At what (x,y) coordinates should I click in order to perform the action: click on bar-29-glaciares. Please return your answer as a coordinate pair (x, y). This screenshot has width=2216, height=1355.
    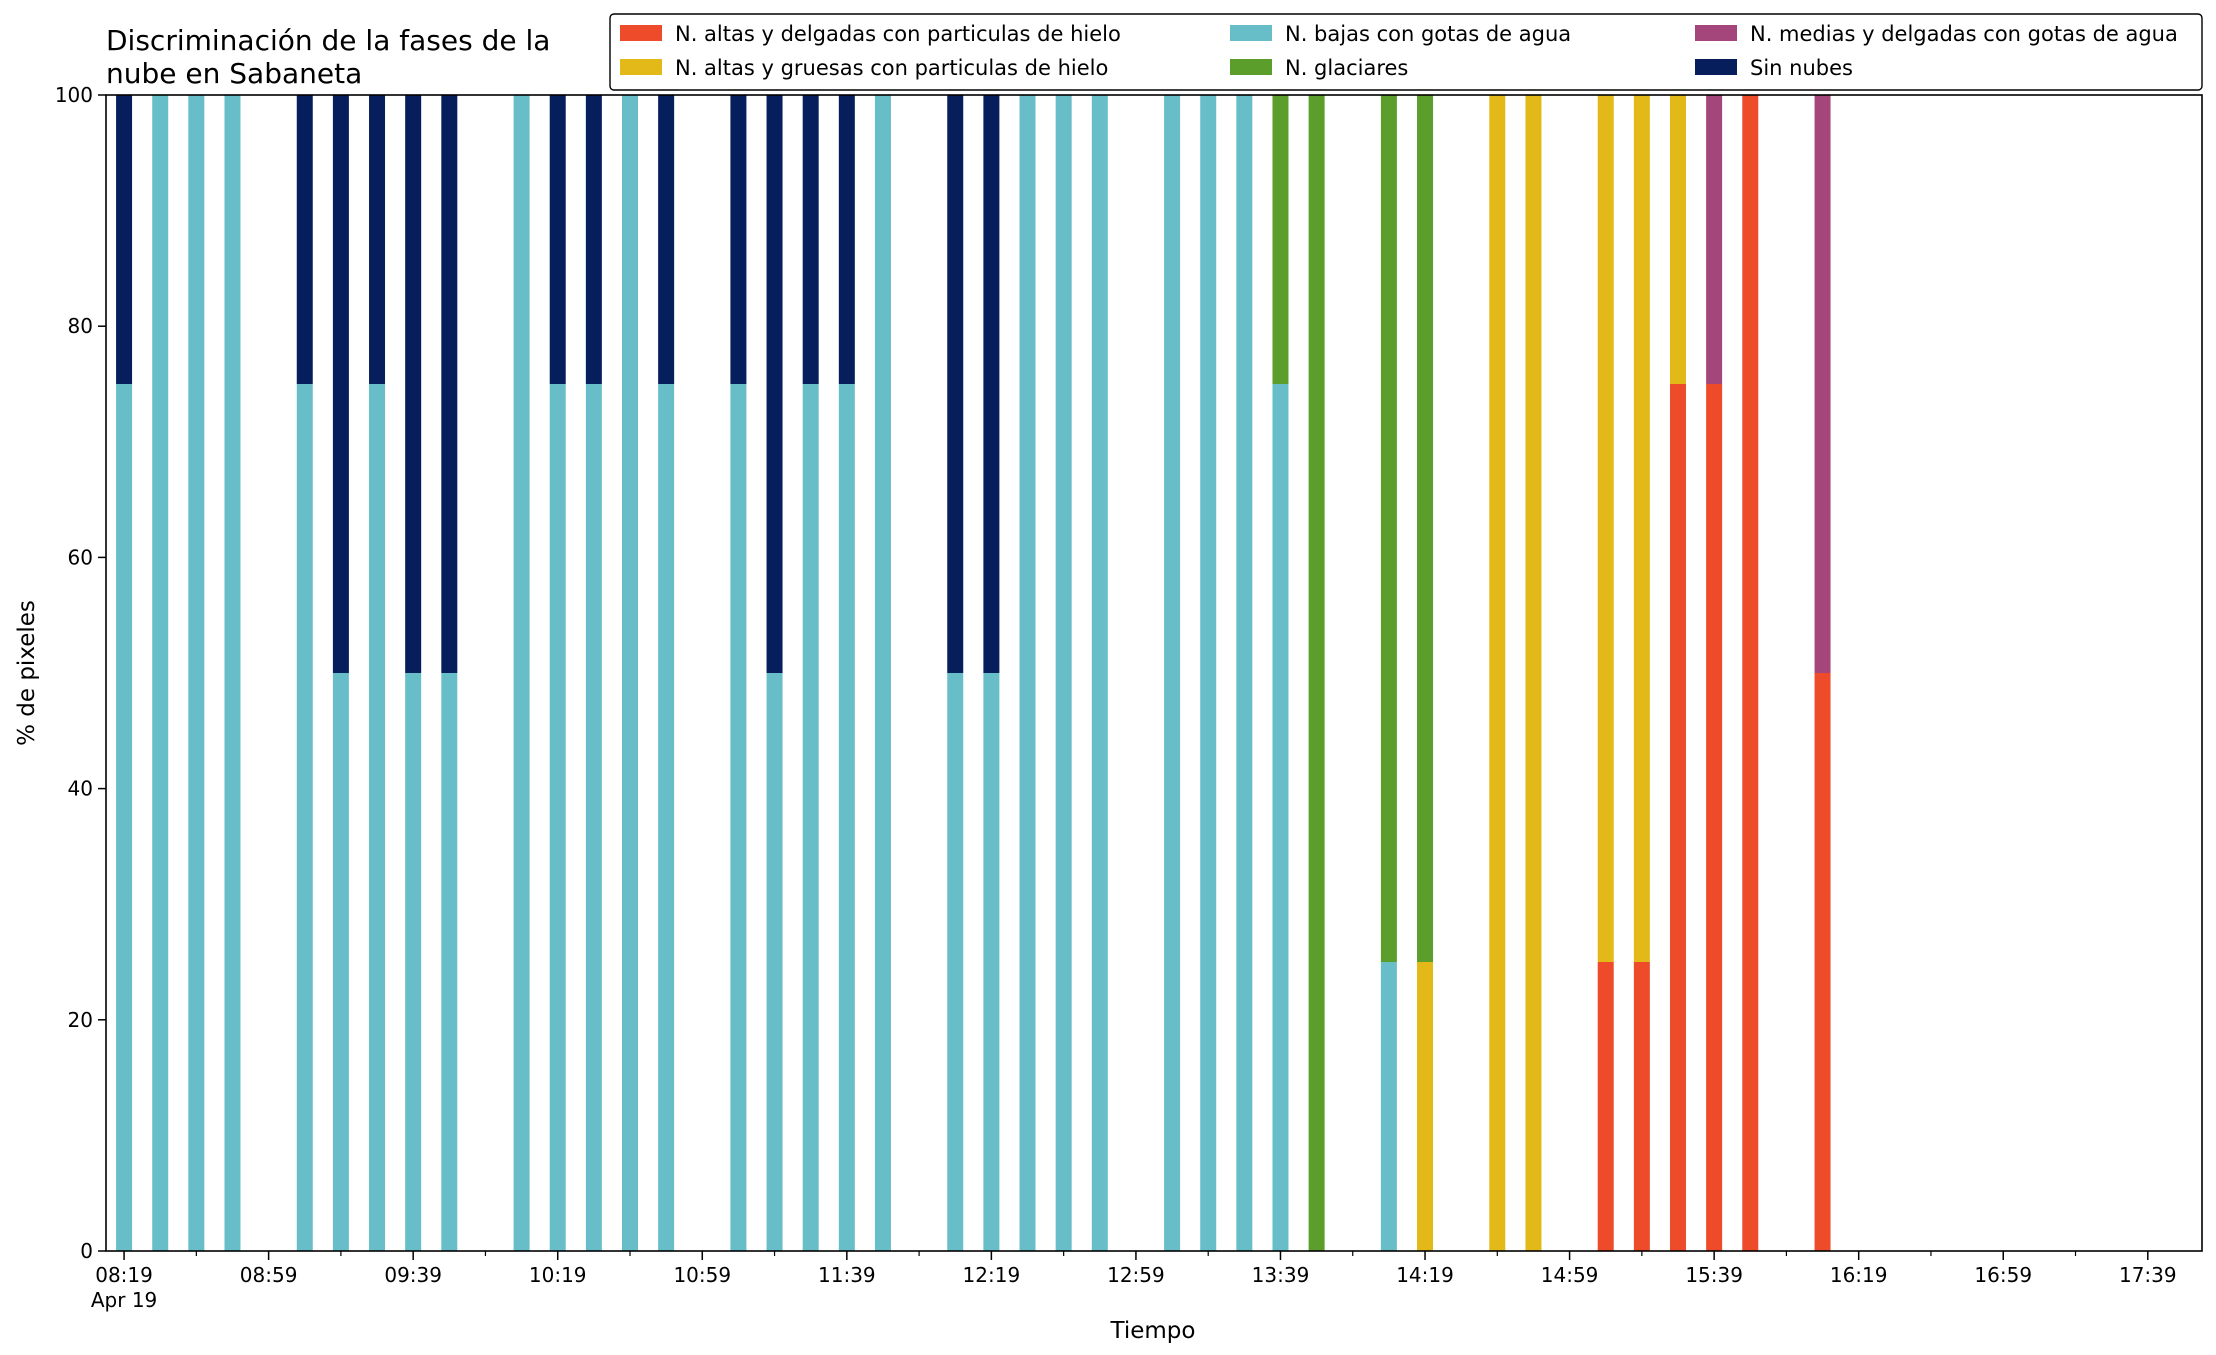
    Looking at the image, I should click on (1388, 528).